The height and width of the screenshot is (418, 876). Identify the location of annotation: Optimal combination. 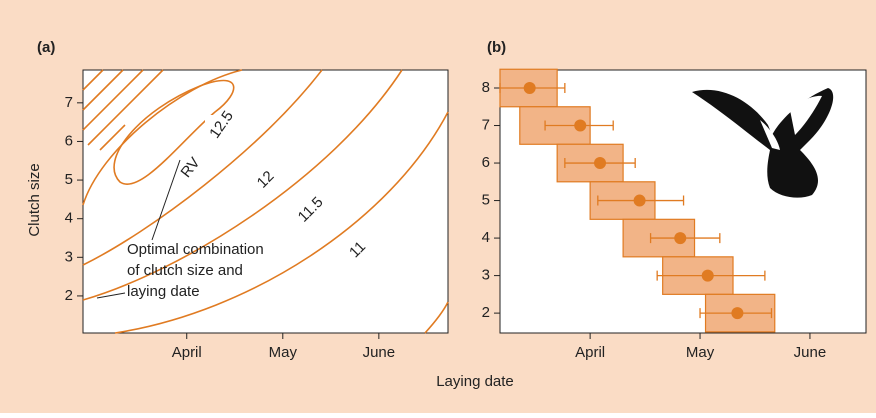
(195, 249).